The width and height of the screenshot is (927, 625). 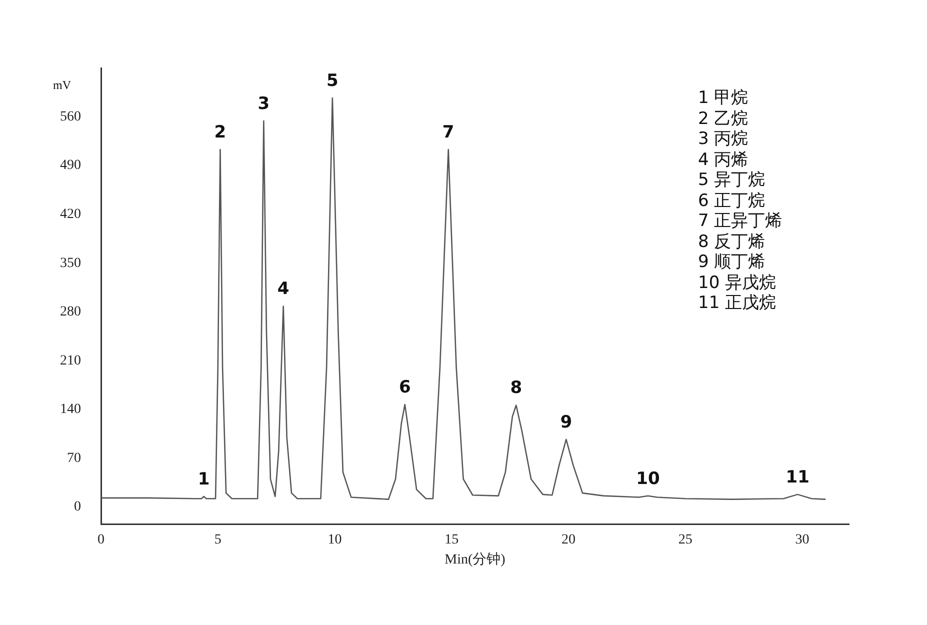 I want to click on x-tick-label: 20, so click(x=569, y=540).